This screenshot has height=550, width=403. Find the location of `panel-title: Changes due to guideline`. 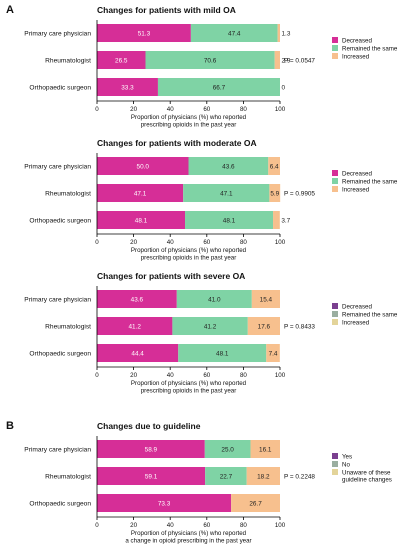

panel-title: Changes due to guideline is located at coordinates (149, 426).